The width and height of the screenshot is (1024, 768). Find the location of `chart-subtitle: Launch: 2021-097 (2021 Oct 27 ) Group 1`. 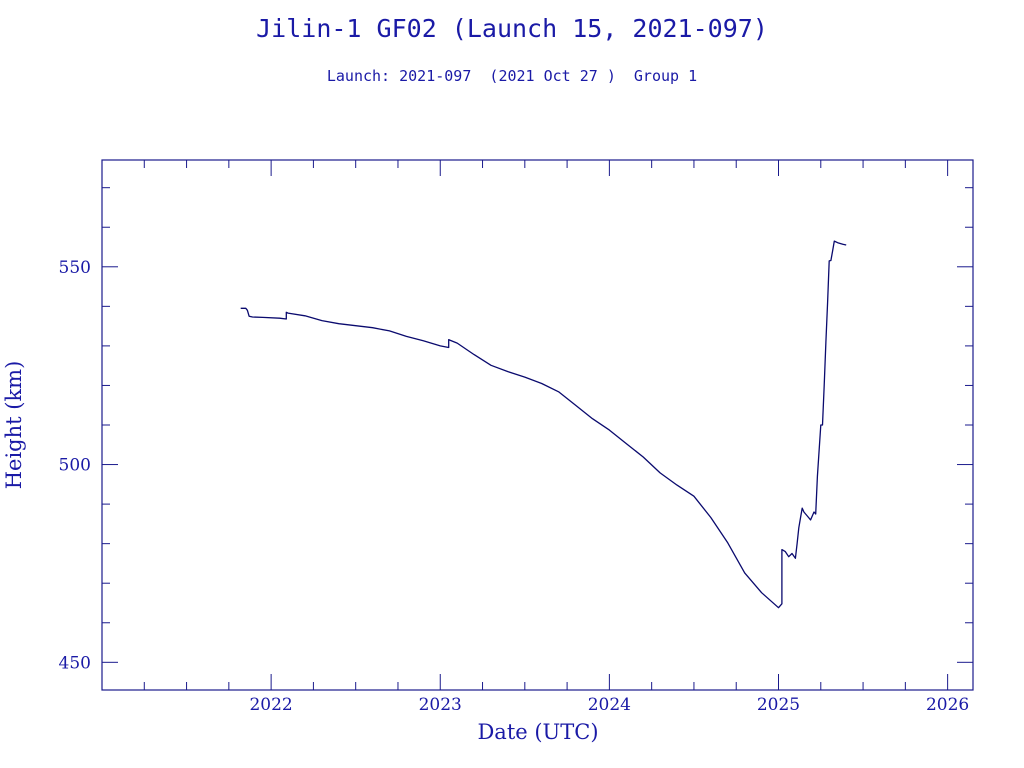

chart-subtitle: Launch: 2021-097 (2021 Oct 27 ) Group 1 is located at coordinates (512, 76).